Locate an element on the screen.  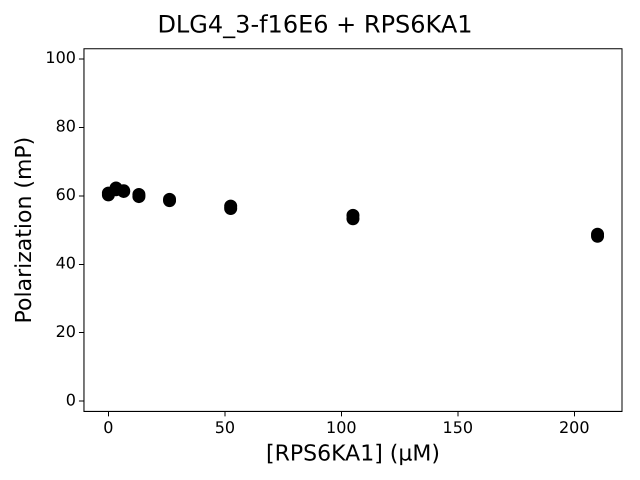
y-tick-label: 100 is located at coordinates (60, 58).